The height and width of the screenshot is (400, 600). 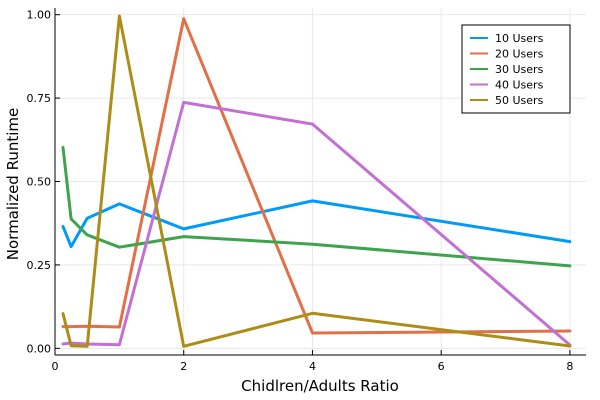 What do you see at coordinates (519, 54) in the screenshot?
I see `legend-label-2: 20 Users` at bounding box center [519, 54].